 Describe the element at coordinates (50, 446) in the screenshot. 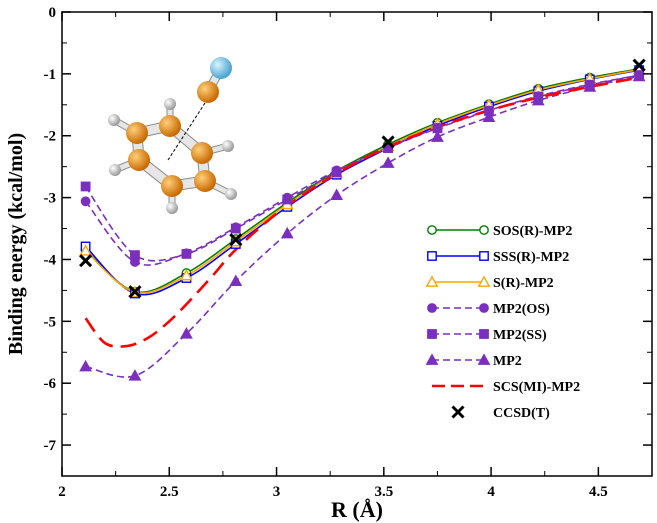

I see `y-tick-label: -7` at that location.